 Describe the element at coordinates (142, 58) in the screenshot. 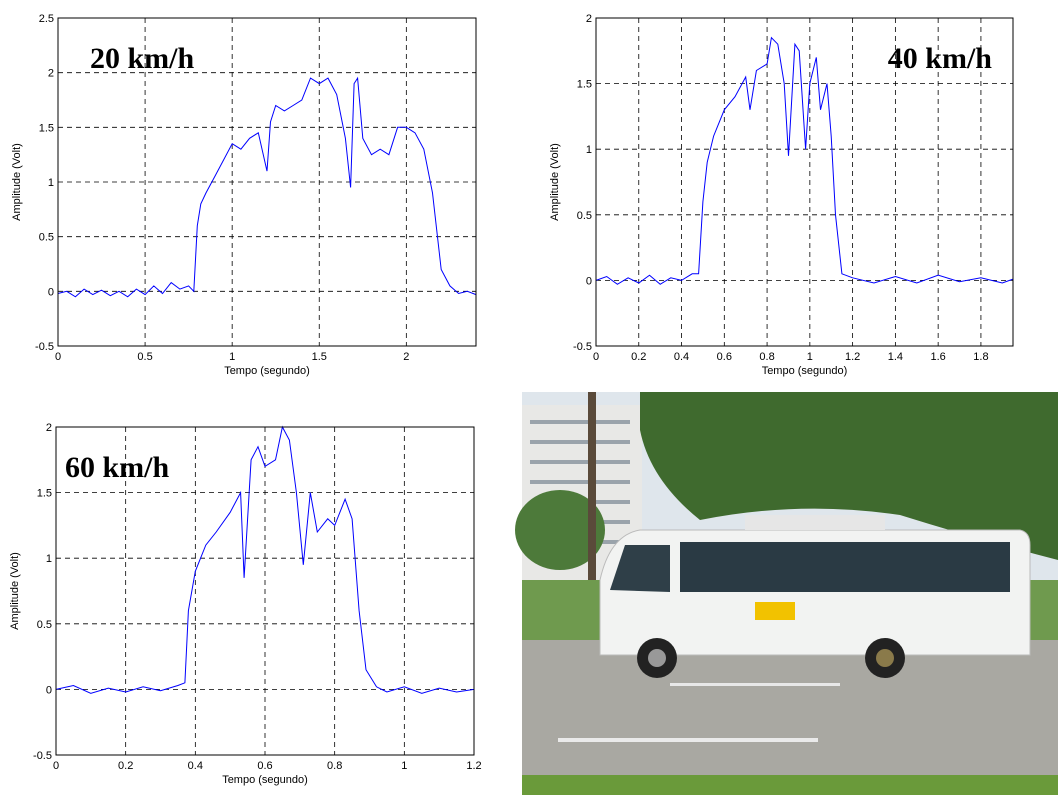

I see `annotation: 20 km/h` at that location.